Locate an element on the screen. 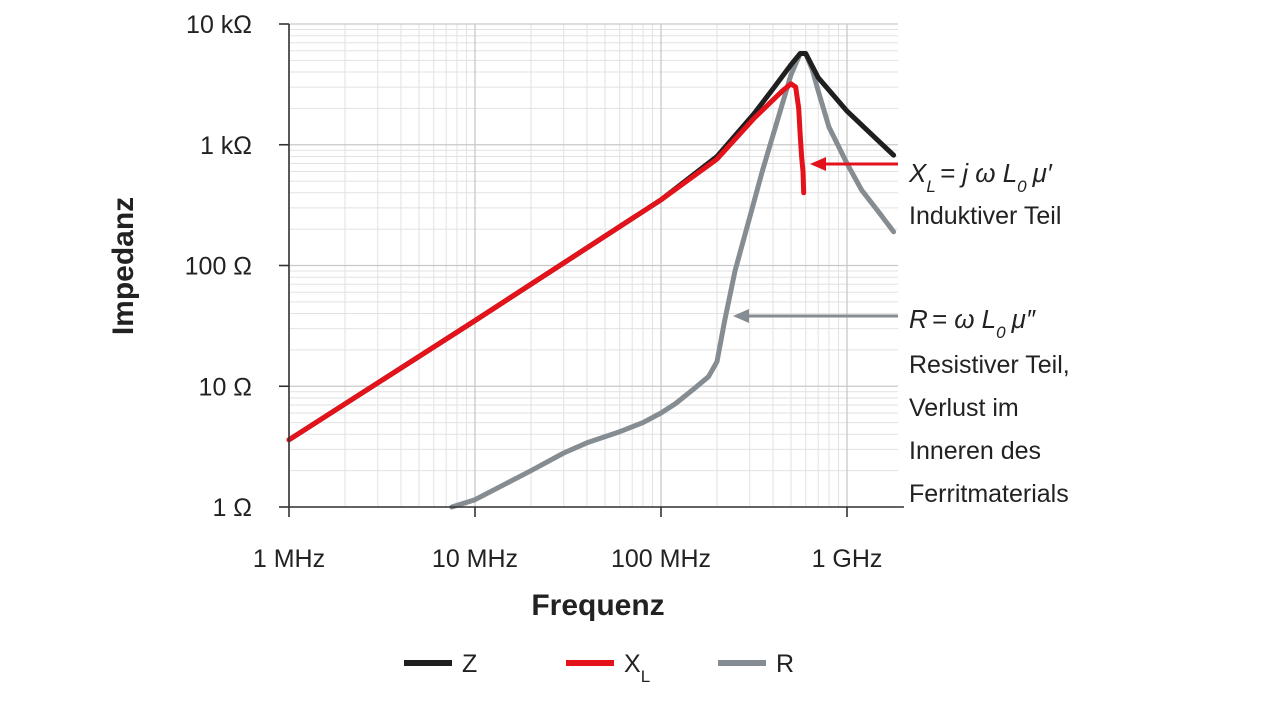 The width and height of the screenshot is (1280, 701). annotation-text-line: Verlust im is located at coordinates (964, 408).